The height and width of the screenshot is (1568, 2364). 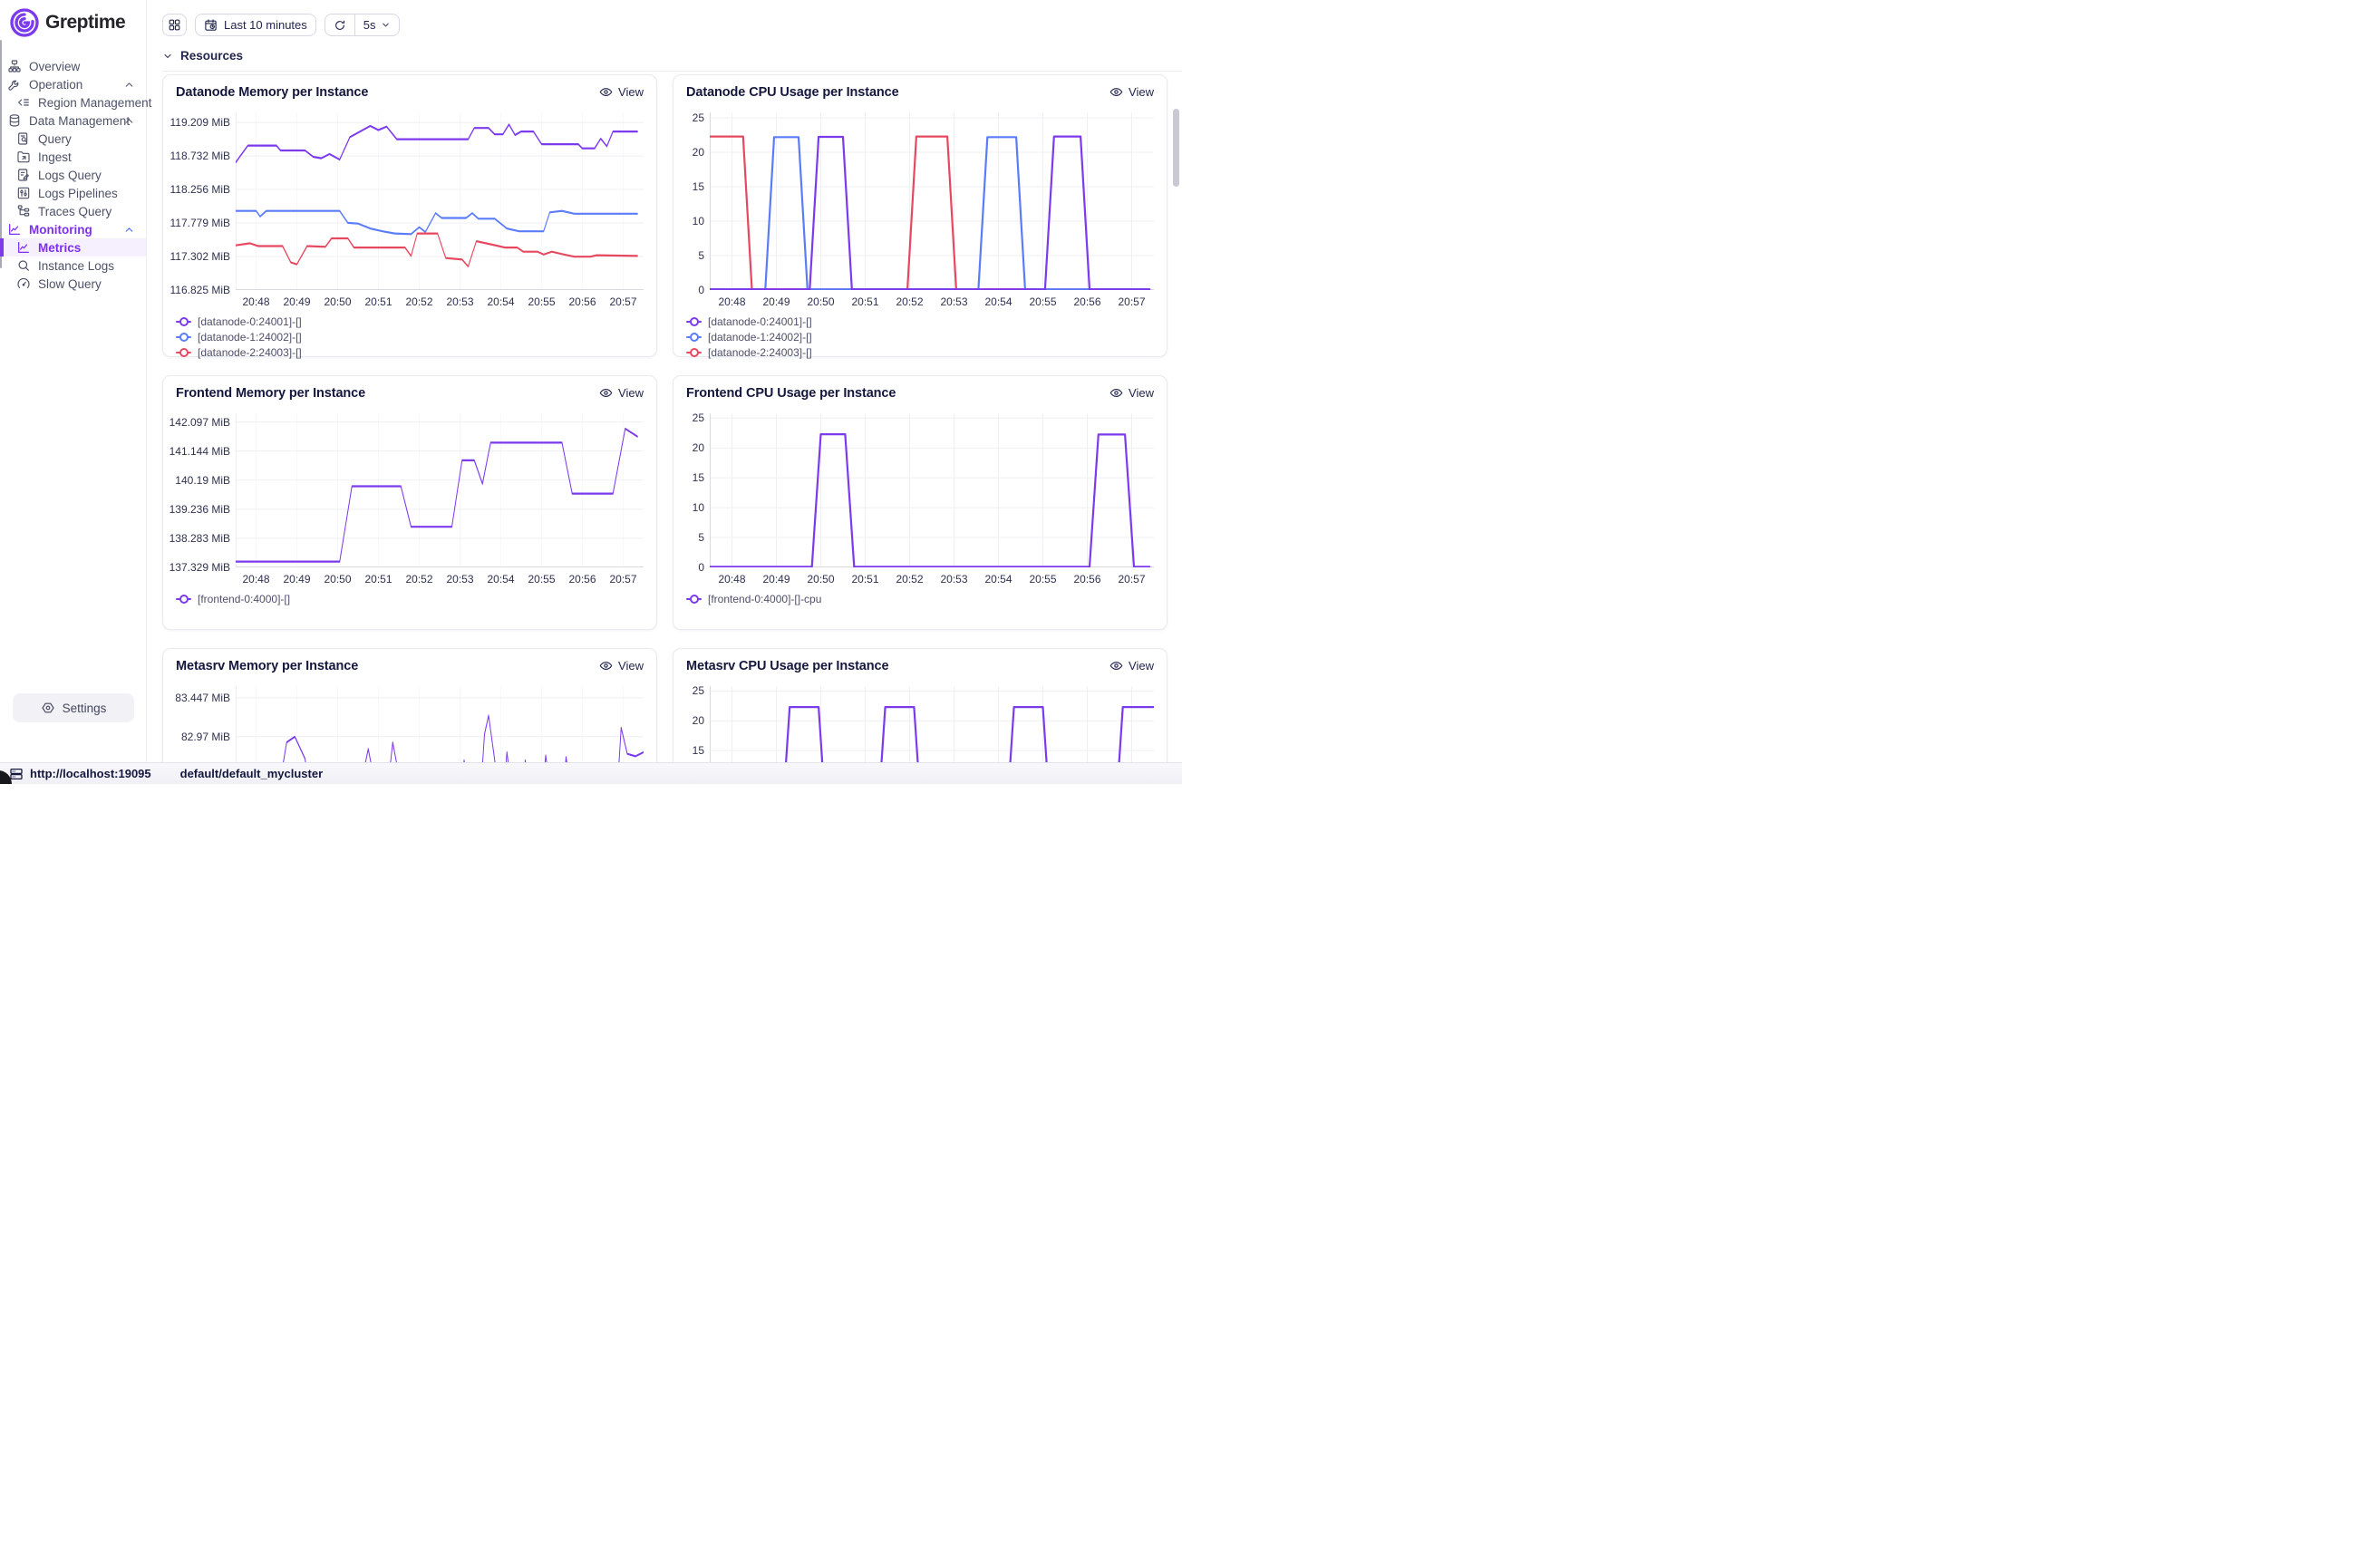 I want to click on cluster-name: default/default_mycluster, so click(x=252, y=773).